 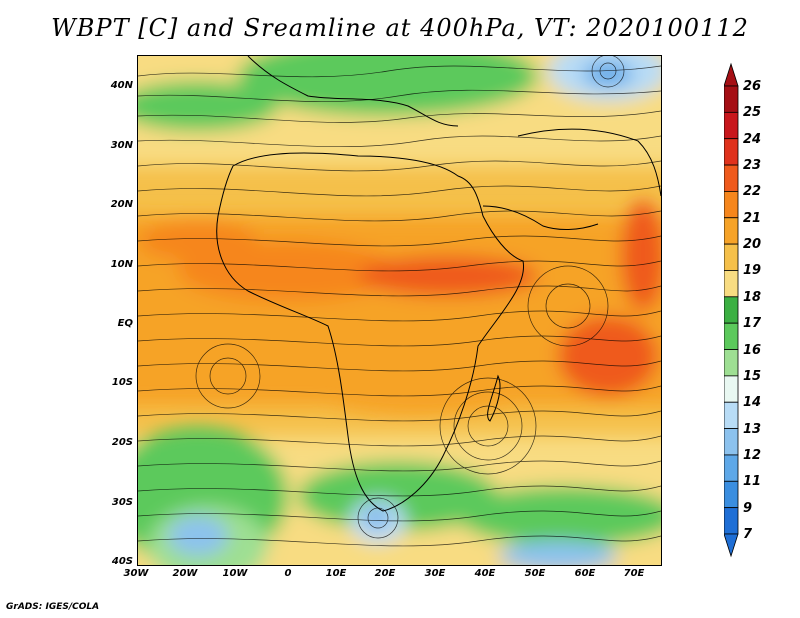 What do you see at coordinates (235, 573) in the screenshot?
I see `lon-label-10w: 10W` at bounding box center [235, 573].